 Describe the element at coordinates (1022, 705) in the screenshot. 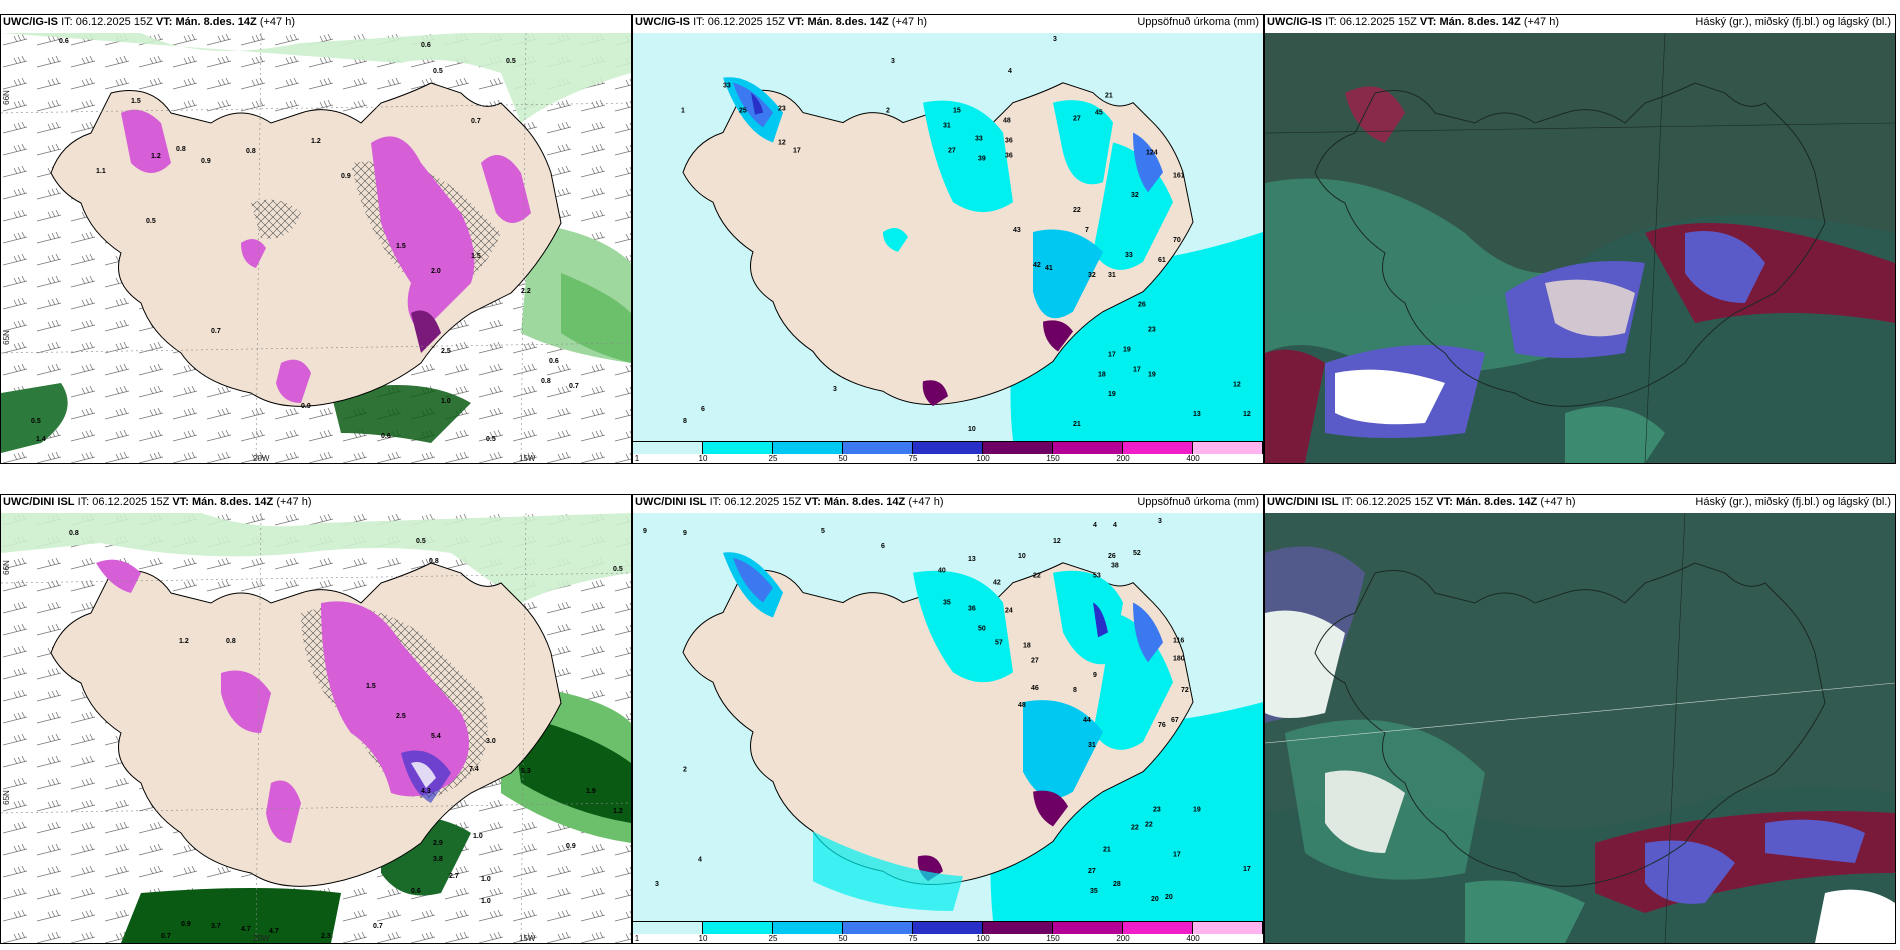

I see `value-label: 48` at that location.